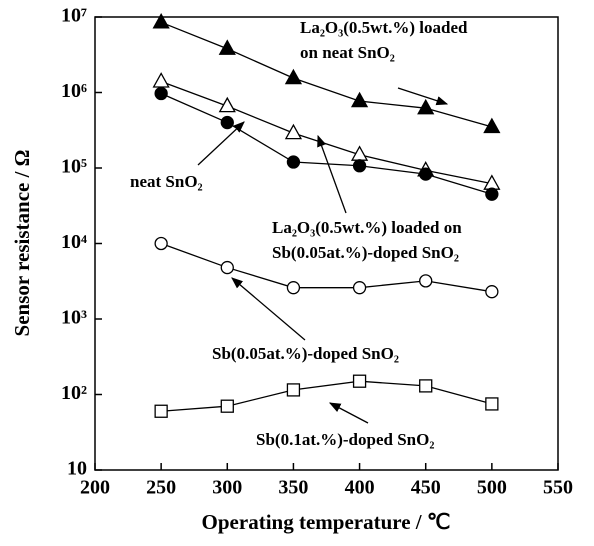  I want to click on x-tick-label: 550, so click(558, 488).